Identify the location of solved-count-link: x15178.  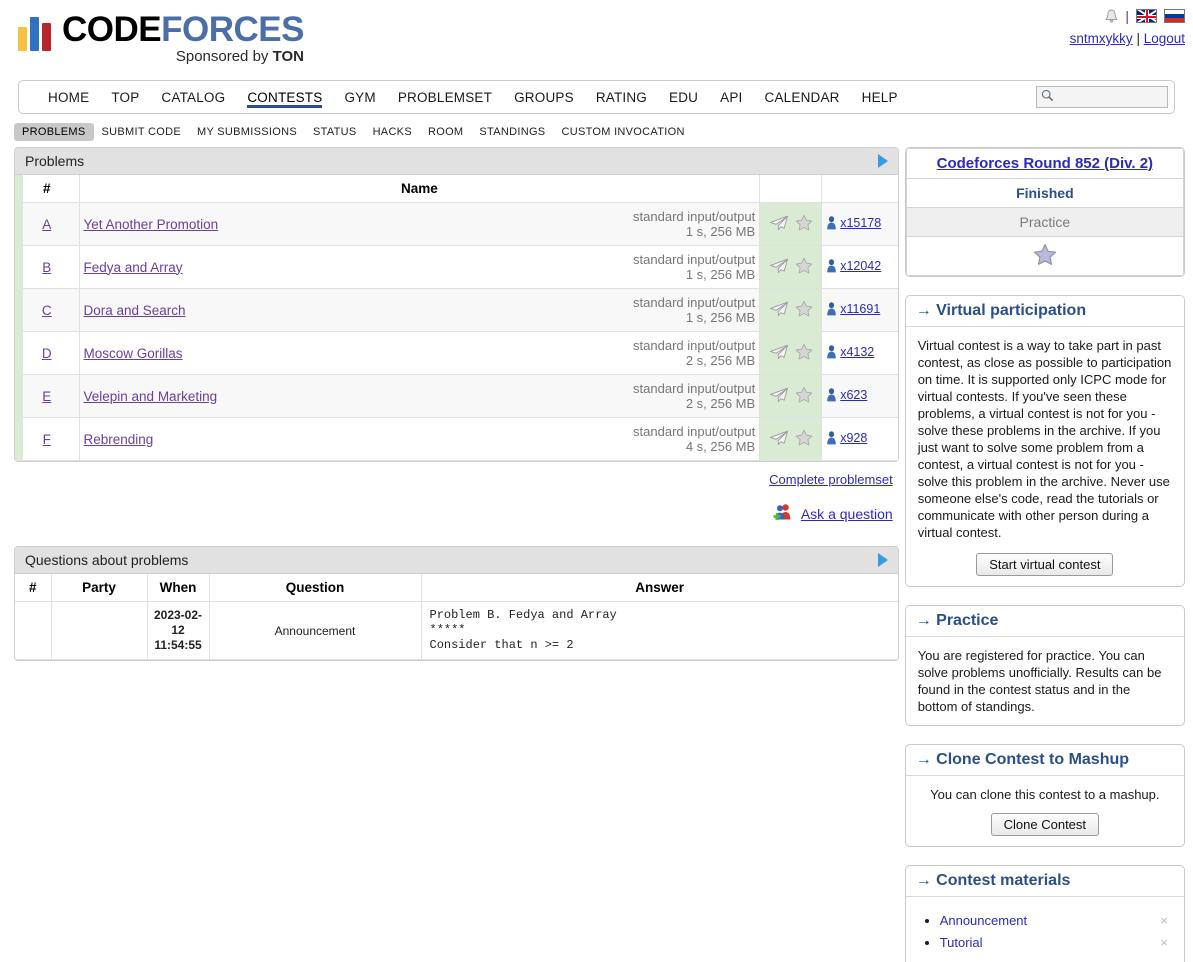
(861, 223).